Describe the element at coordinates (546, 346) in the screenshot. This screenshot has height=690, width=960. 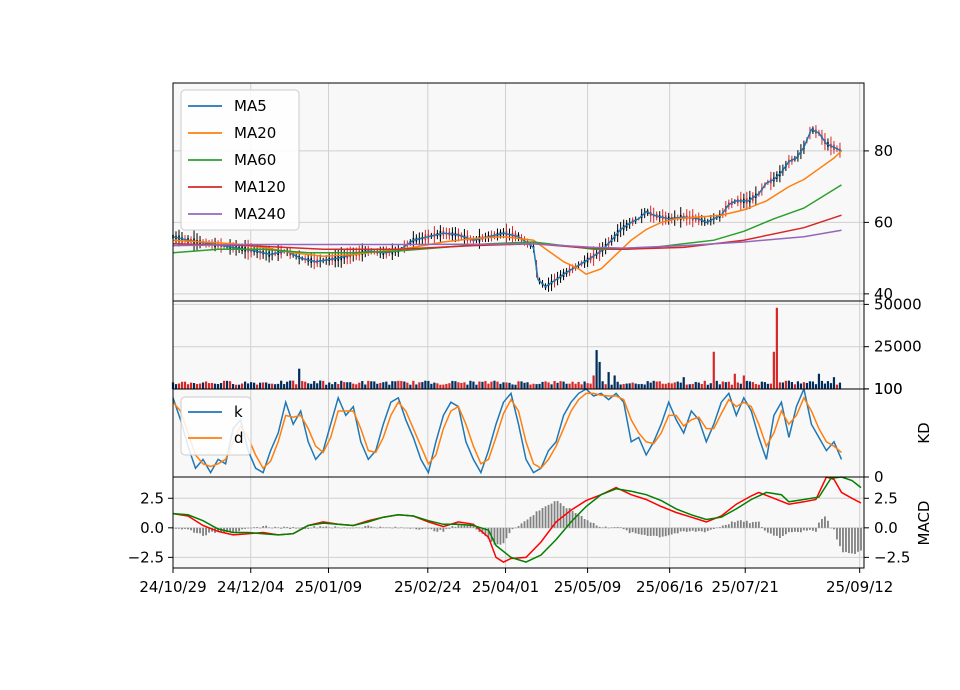
I see `volume-panel: 100 25000 50000` at that location.